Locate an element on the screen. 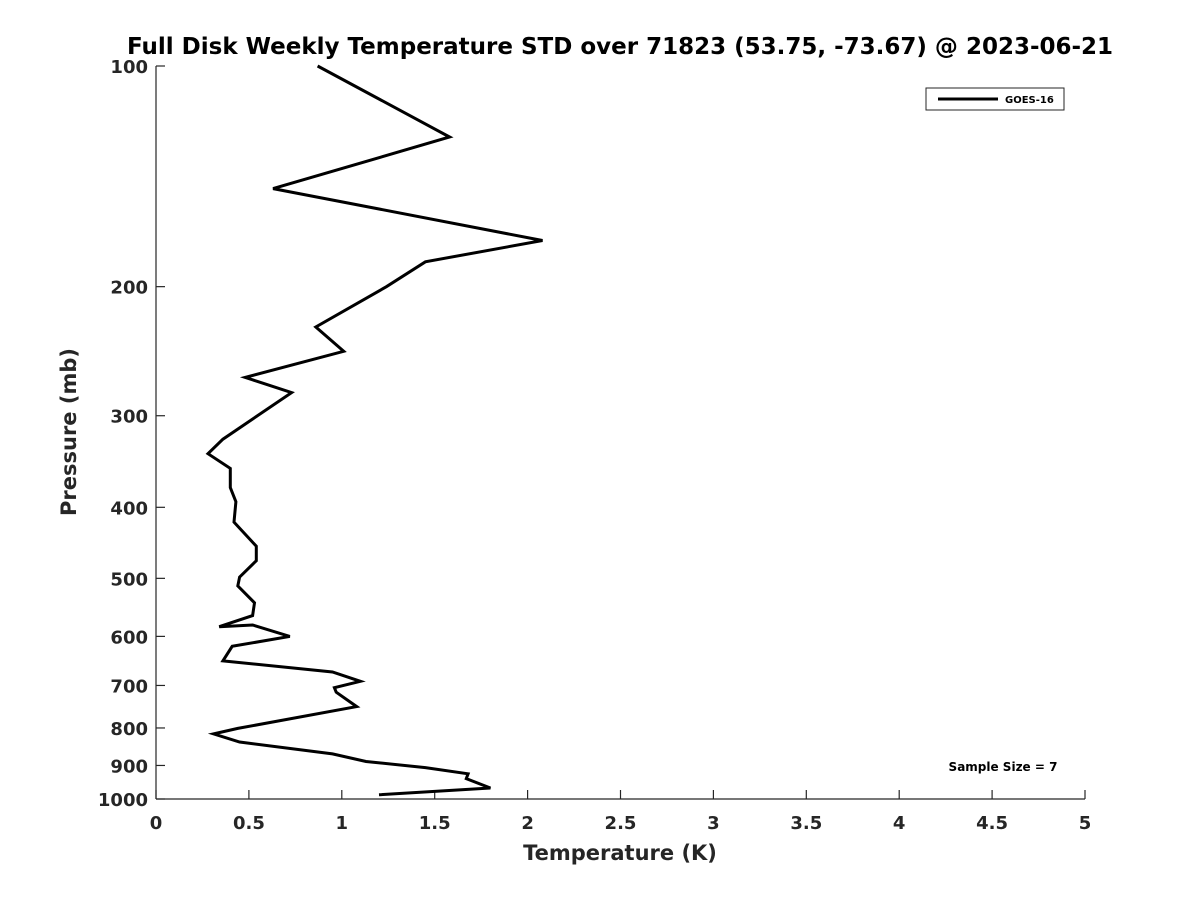 The height and width of the screenshot is (900, 1200). y-tick-label: 500 is located at coordinates (129, 579).